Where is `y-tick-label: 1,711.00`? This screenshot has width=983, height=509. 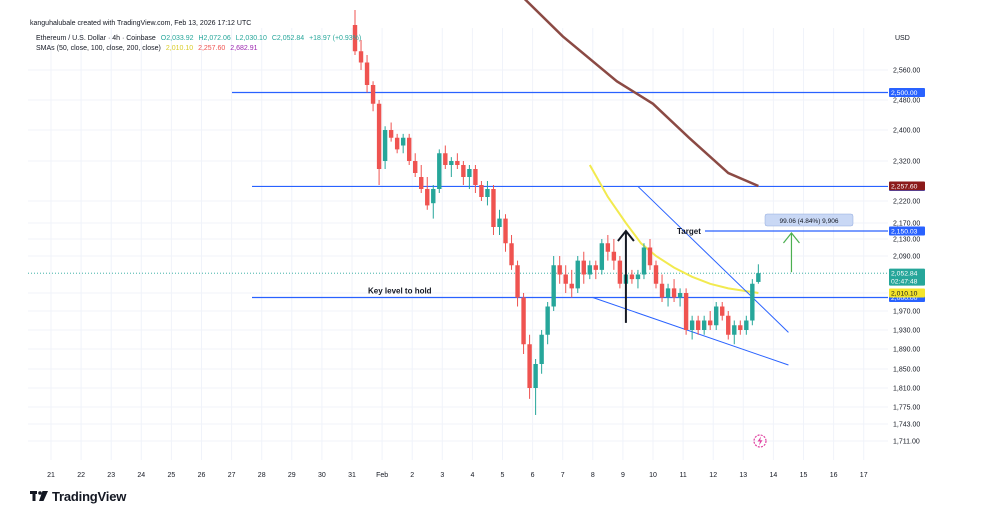 y-tick-label: 1,711.00 is located at coordinates (906, 442).